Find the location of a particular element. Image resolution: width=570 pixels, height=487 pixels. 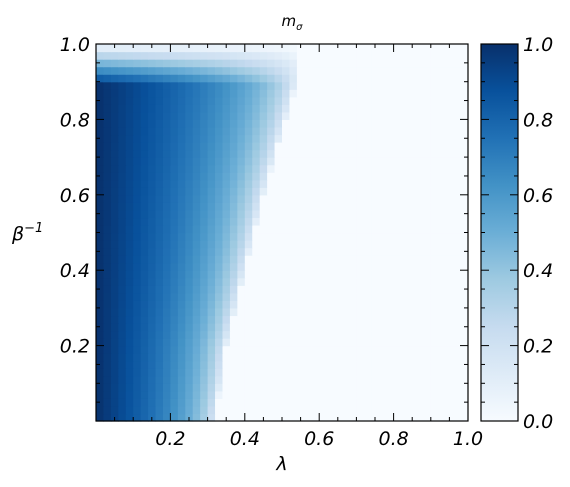

x-tick-label: 0.2 is located at coordinates (170, 439).